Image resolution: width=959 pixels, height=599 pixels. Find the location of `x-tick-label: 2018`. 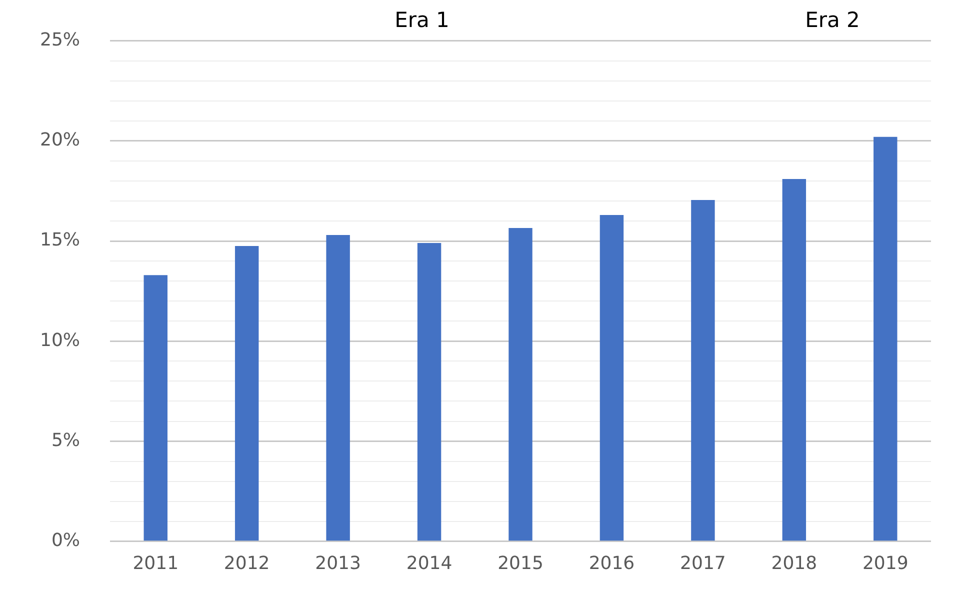

x-tick-label: 2018 is located at coordinates (794, 563).